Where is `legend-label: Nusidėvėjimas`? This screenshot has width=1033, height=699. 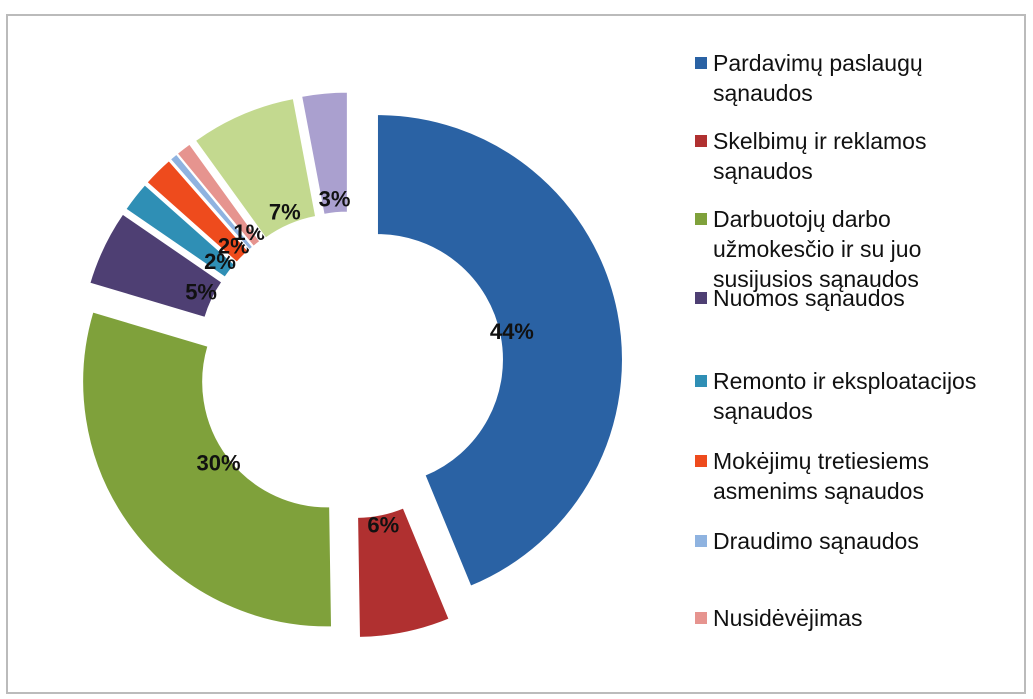 legend-label: Nusidėvėjimas is located at coordinates (788, 618).